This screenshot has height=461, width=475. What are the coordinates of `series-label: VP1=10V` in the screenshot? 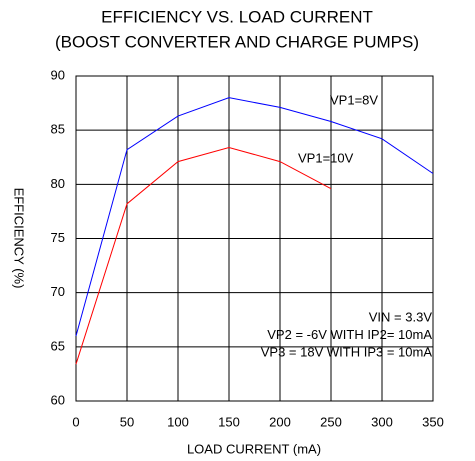 It's located at (326, 157).